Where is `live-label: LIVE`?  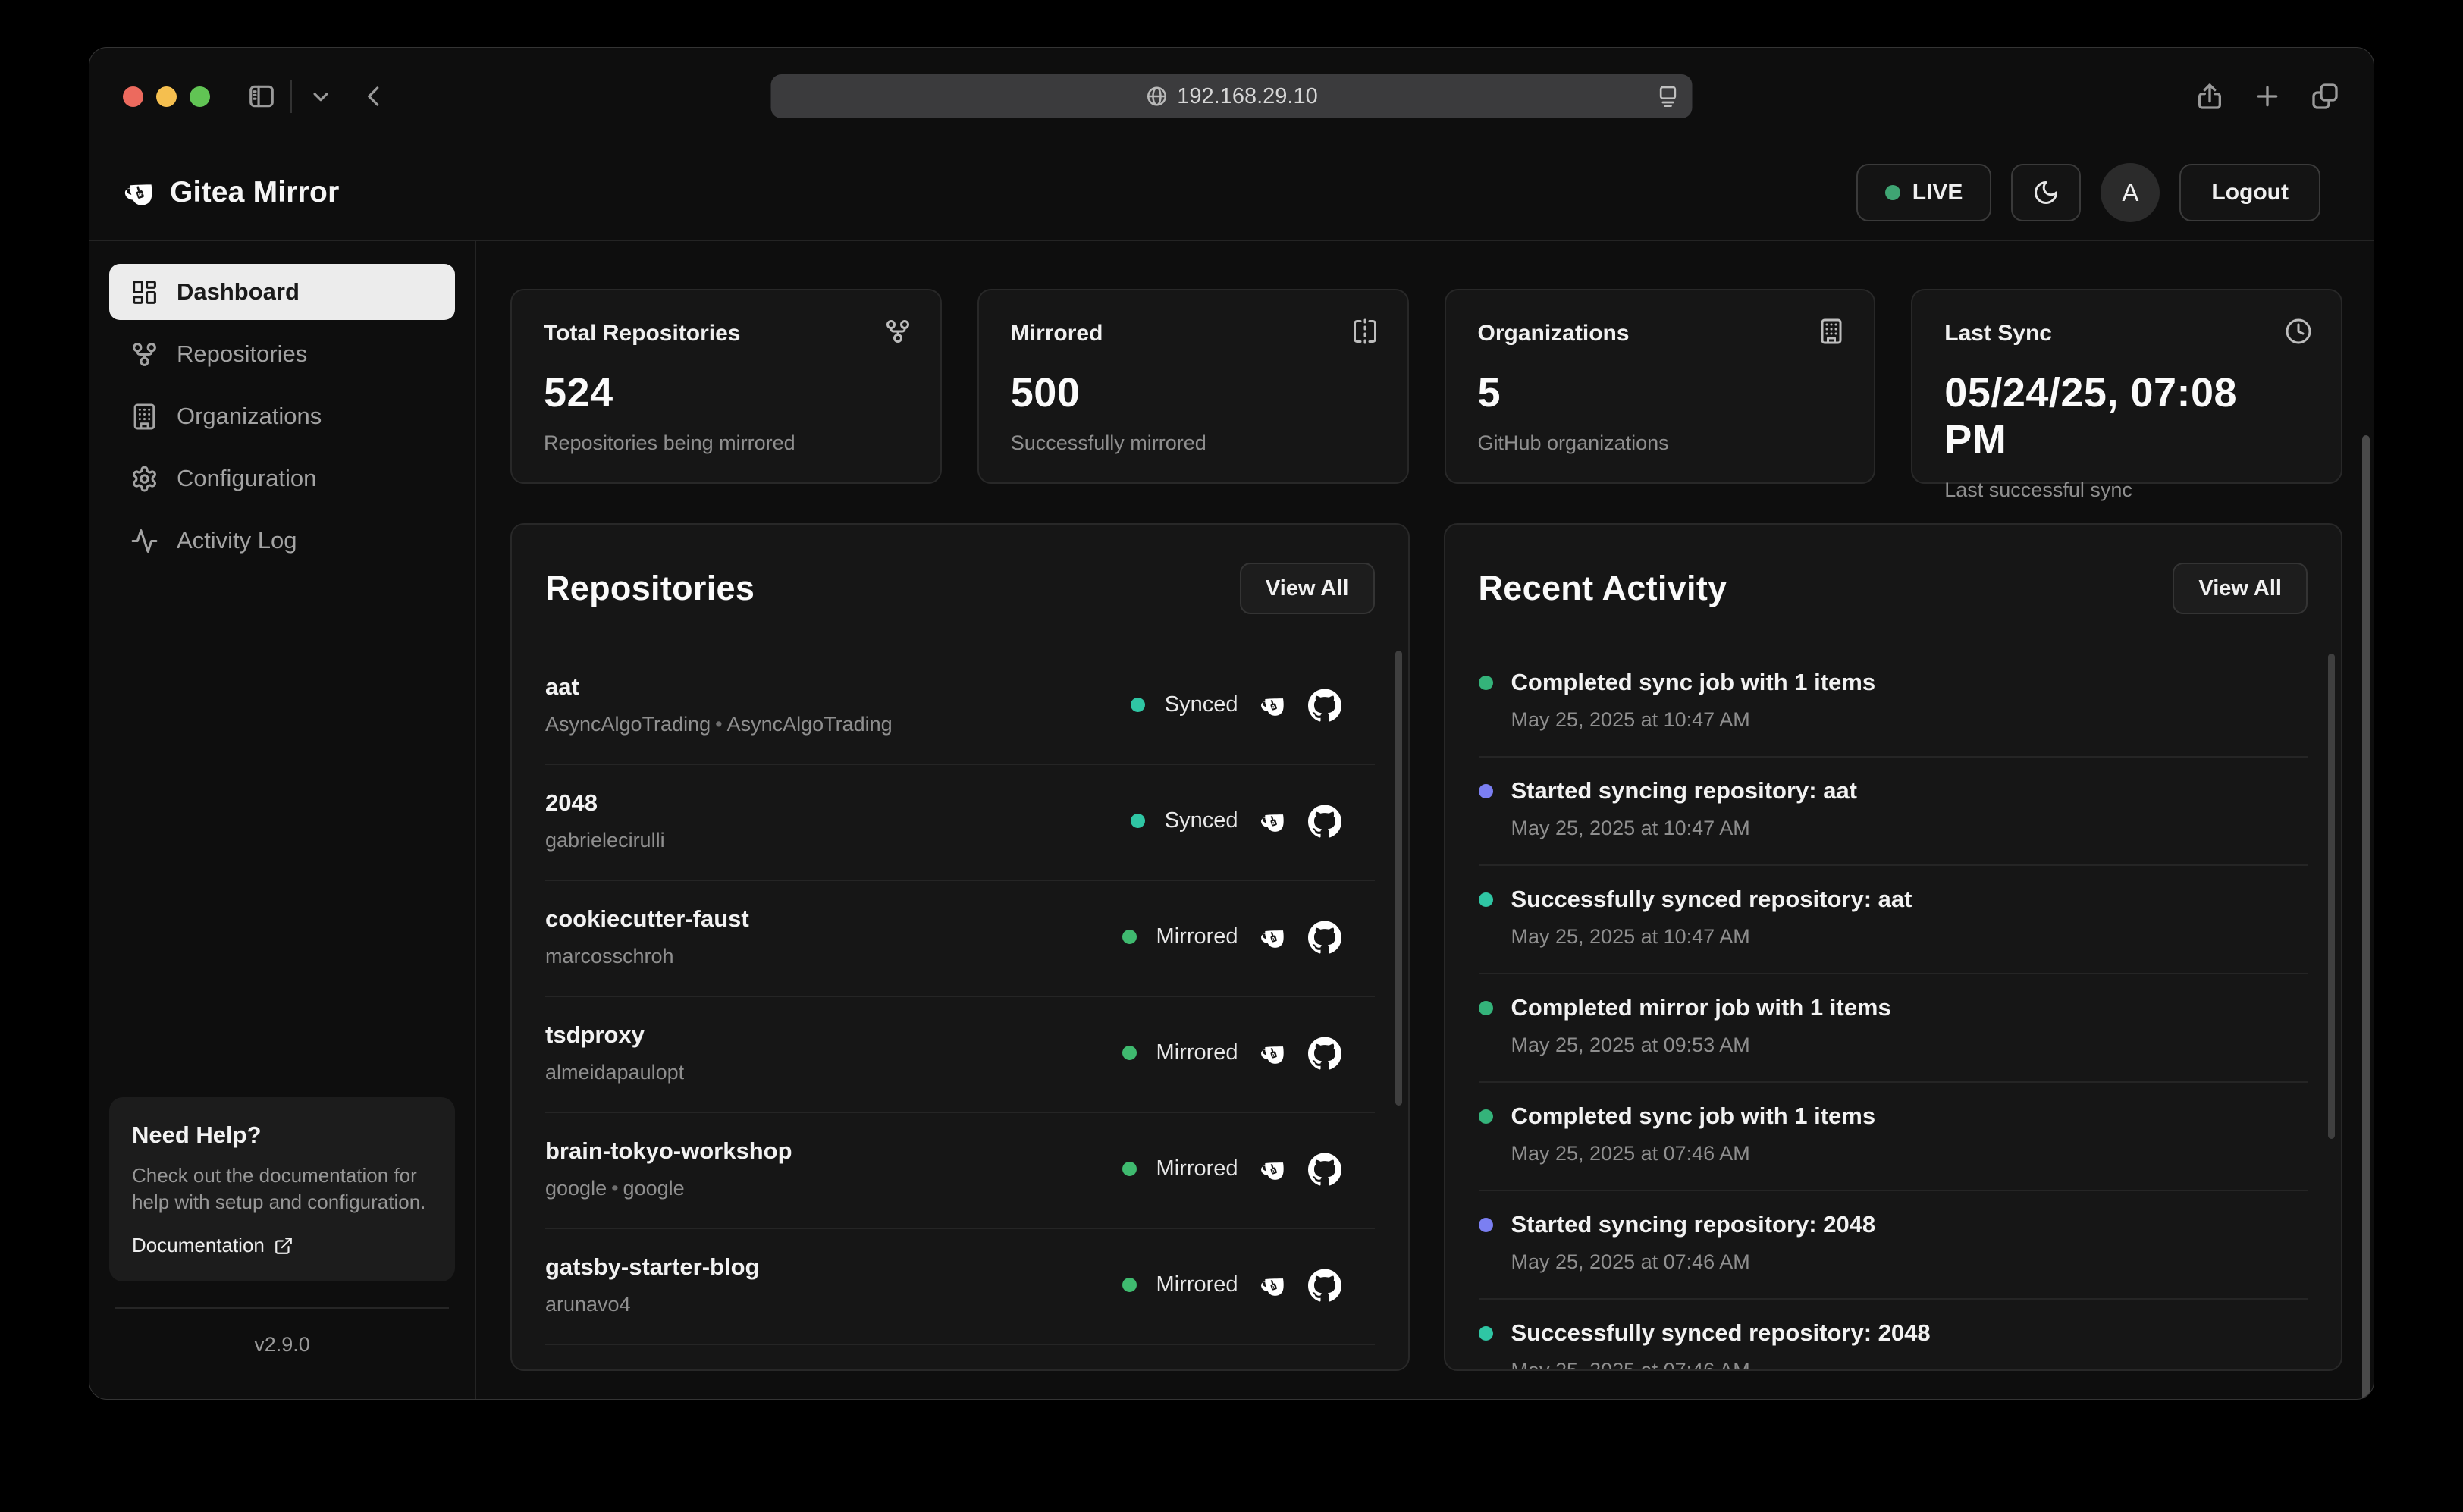
live-label: LIVE is located at coordinates (1937, 192).